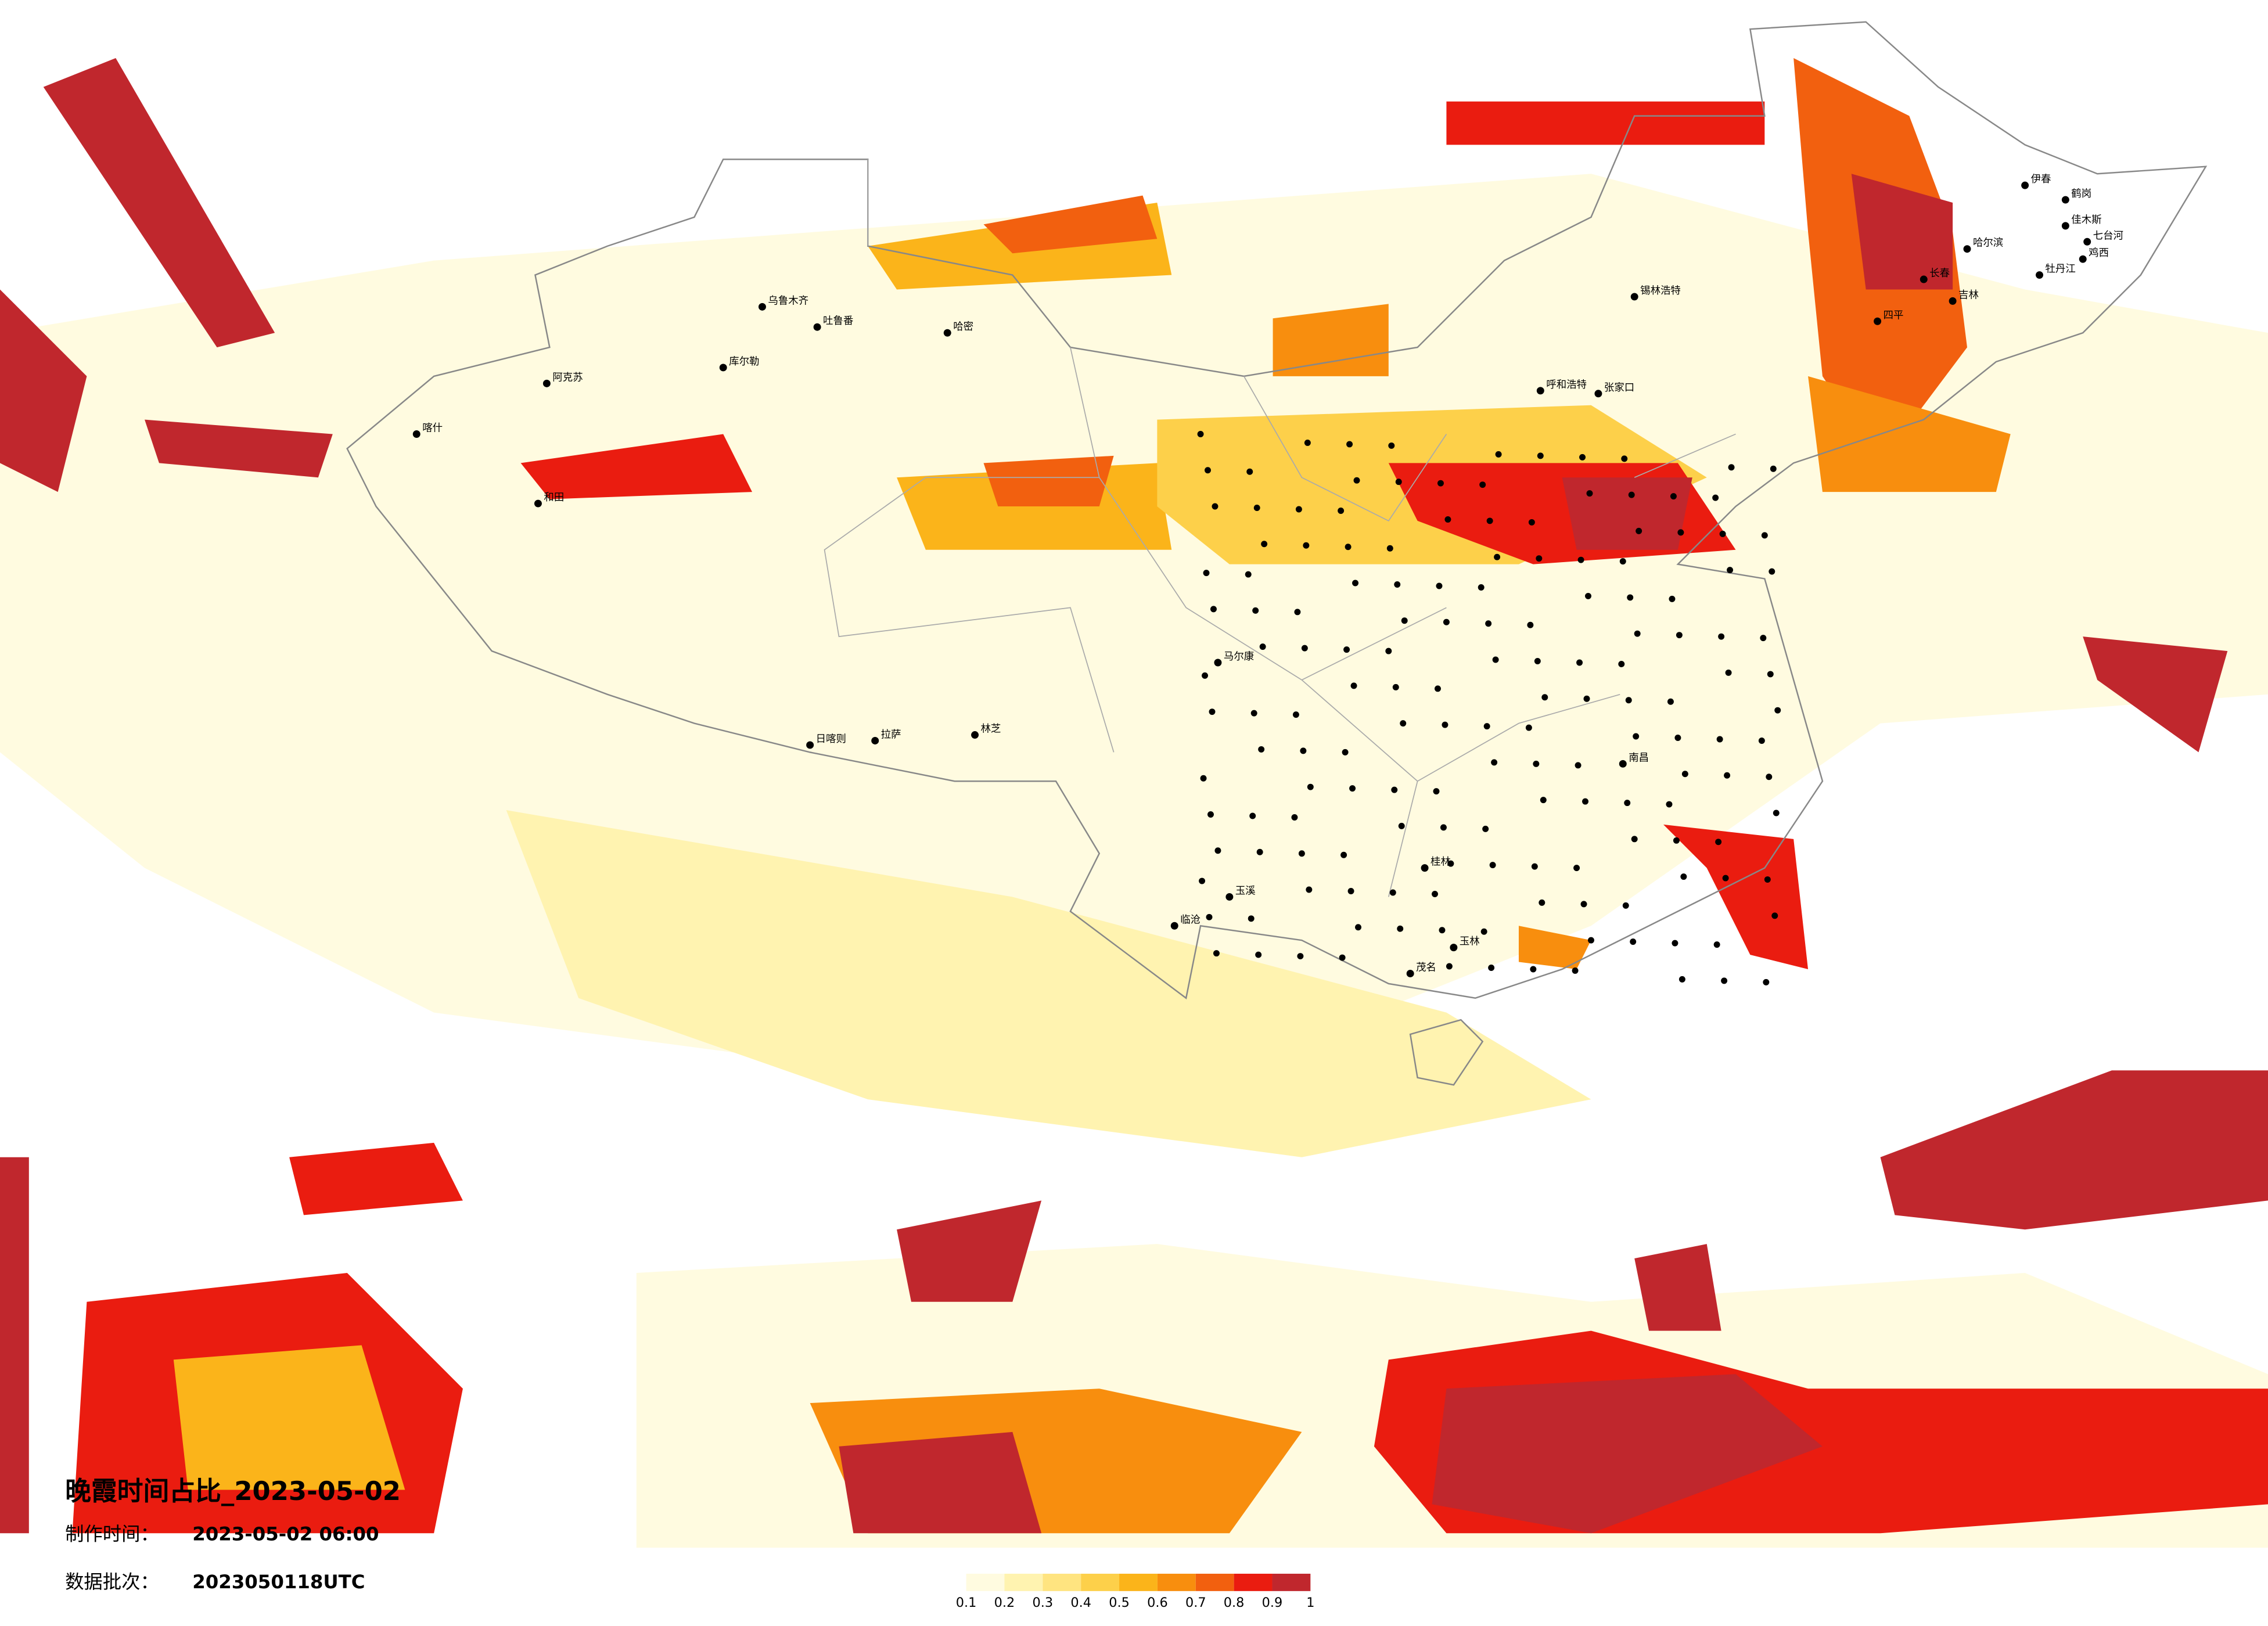  I want to click on city-label: 鹤岗, so click(2081, 194).